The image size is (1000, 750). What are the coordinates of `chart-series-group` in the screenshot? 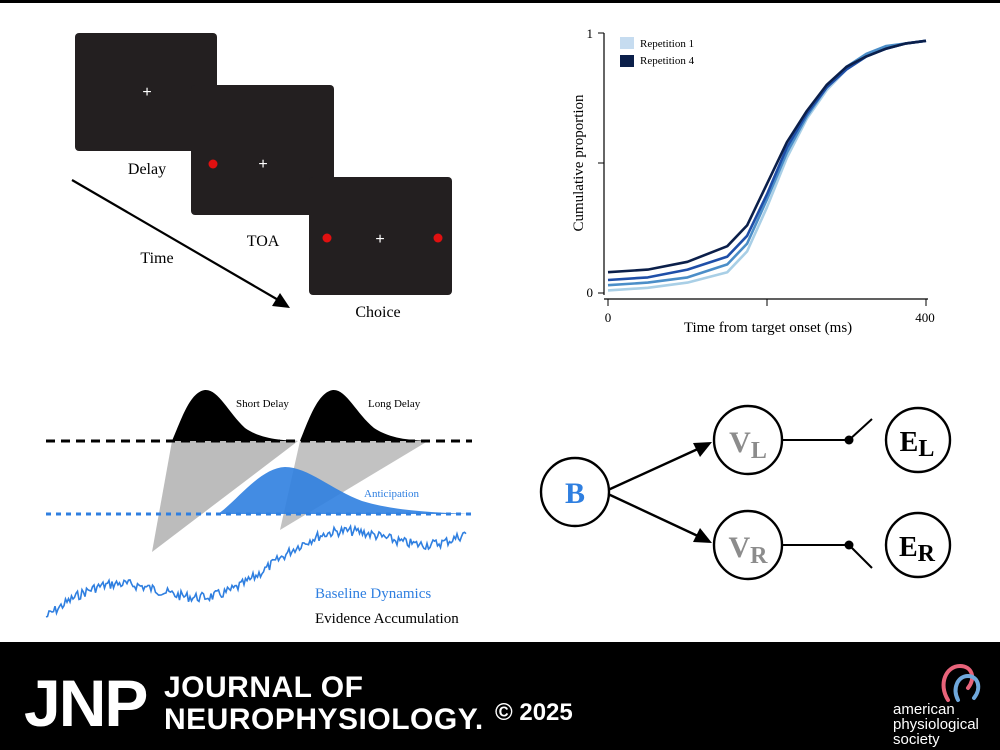 It's located at (767, 165).